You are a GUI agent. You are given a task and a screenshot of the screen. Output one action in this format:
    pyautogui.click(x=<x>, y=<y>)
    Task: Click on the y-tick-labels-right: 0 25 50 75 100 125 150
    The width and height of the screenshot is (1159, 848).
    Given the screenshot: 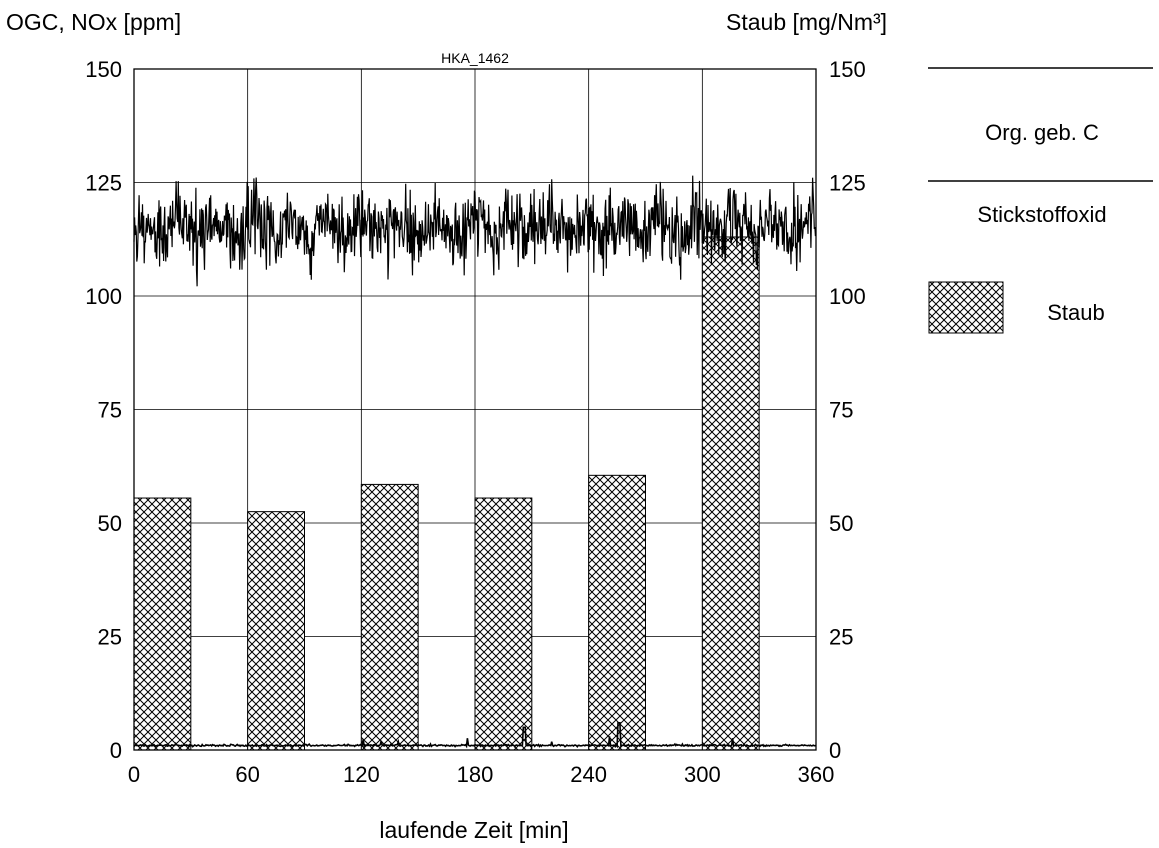 What is the action you would take?
    pyautogui.click(x=847, y=410)
    